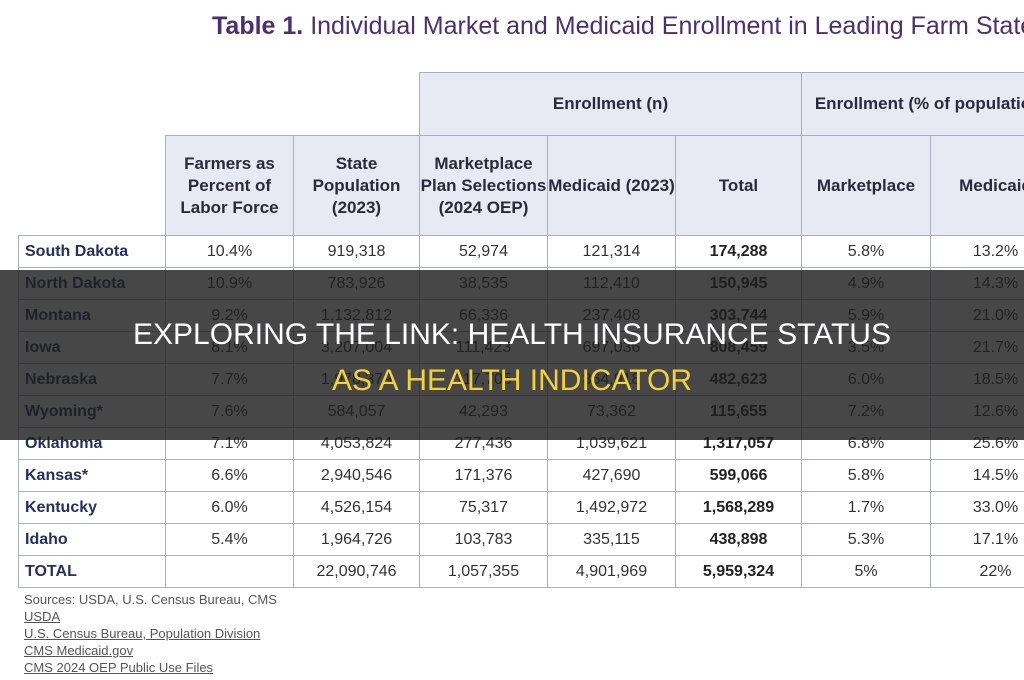 This screenshot has height=680, width=1024. Describe the element at coordinates (229, 539) in the screenshot. I see `cell: 5.4%` at that location.